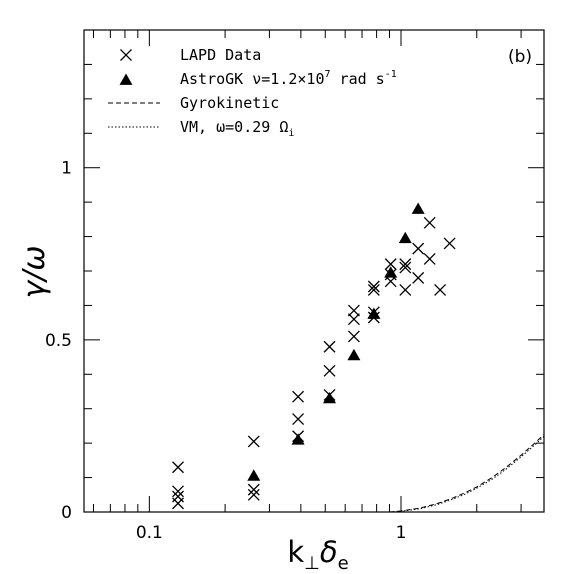 The image size is (574, 574). What do you see at coordinates (237, 128) in the screenshot?
I see `legend-label: VM, ω=0.29 Ωi` at bounding box center [237, 128].